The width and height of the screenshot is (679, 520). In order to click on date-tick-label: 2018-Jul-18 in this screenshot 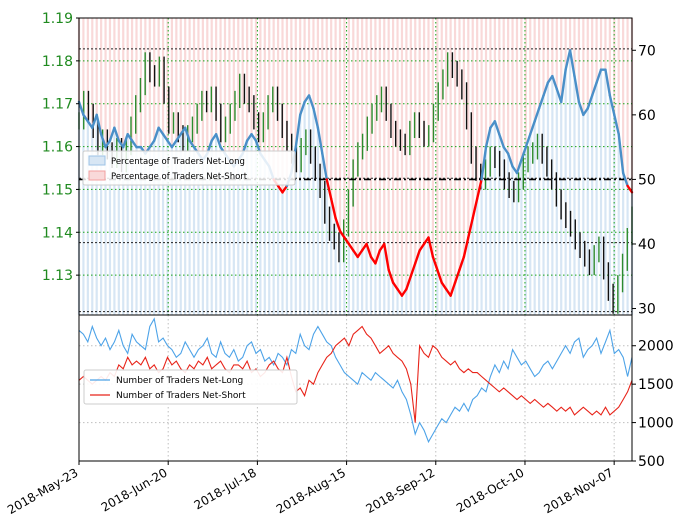, I will do `click(225, 488)`.